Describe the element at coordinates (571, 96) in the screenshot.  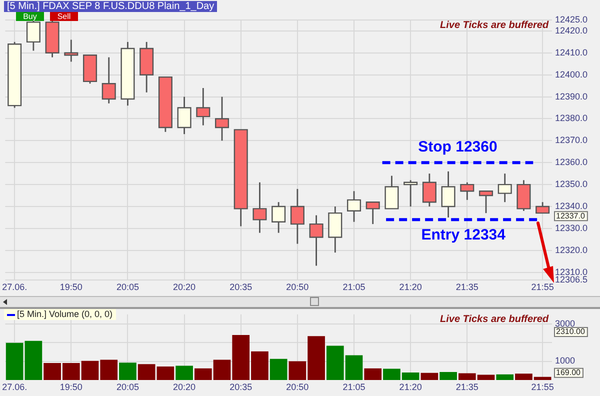
I see `y-tick-label: 12390.0` at that location.